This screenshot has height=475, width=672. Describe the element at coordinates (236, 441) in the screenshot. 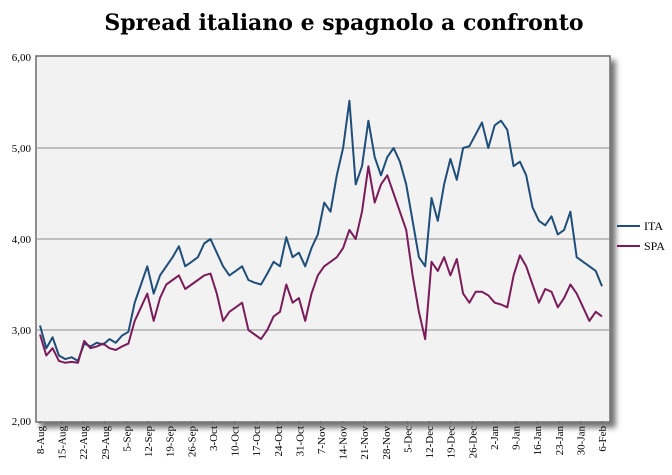

I see `x-tick-label: 10-Oct` at that location.